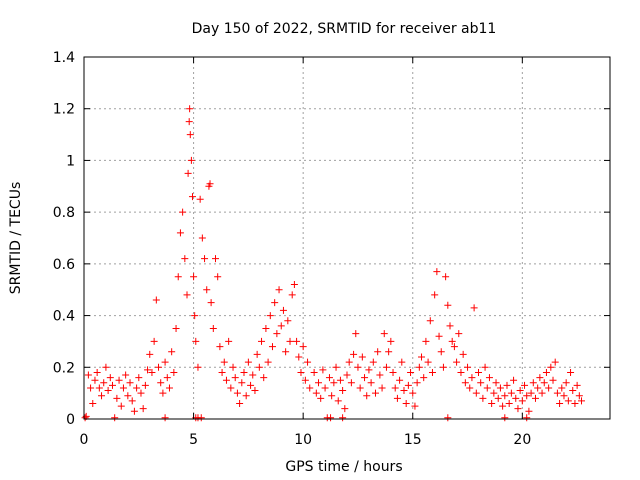 This screenshot has width=640, height=480. Describe the element at coordinates (70, 420) in the screenshot. I see `y-tick-label: 0` at that location.